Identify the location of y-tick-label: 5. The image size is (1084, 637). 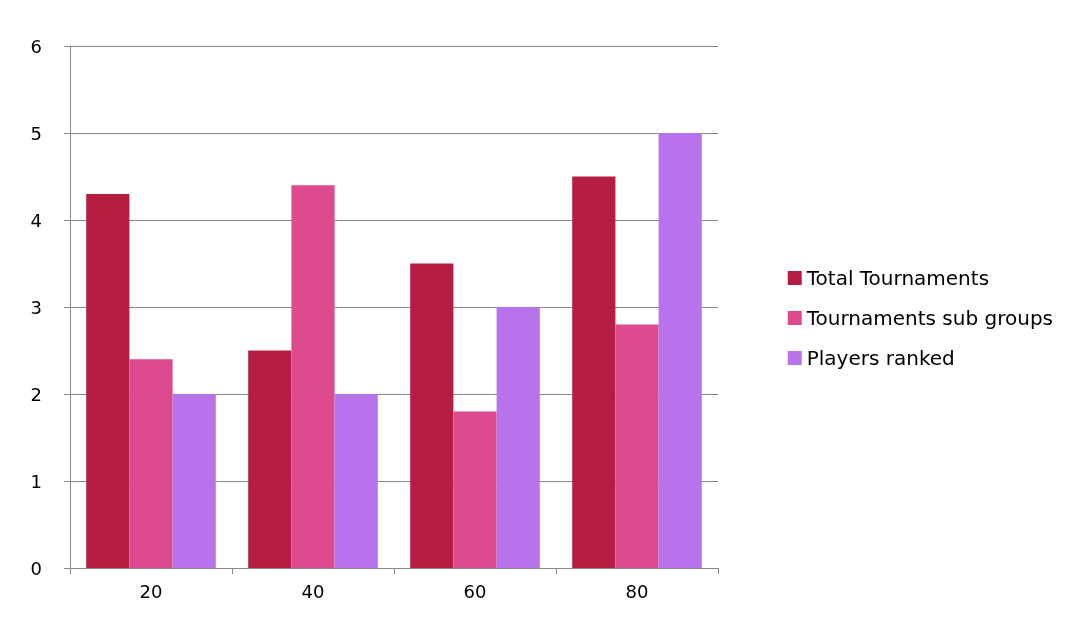
(36, 133).